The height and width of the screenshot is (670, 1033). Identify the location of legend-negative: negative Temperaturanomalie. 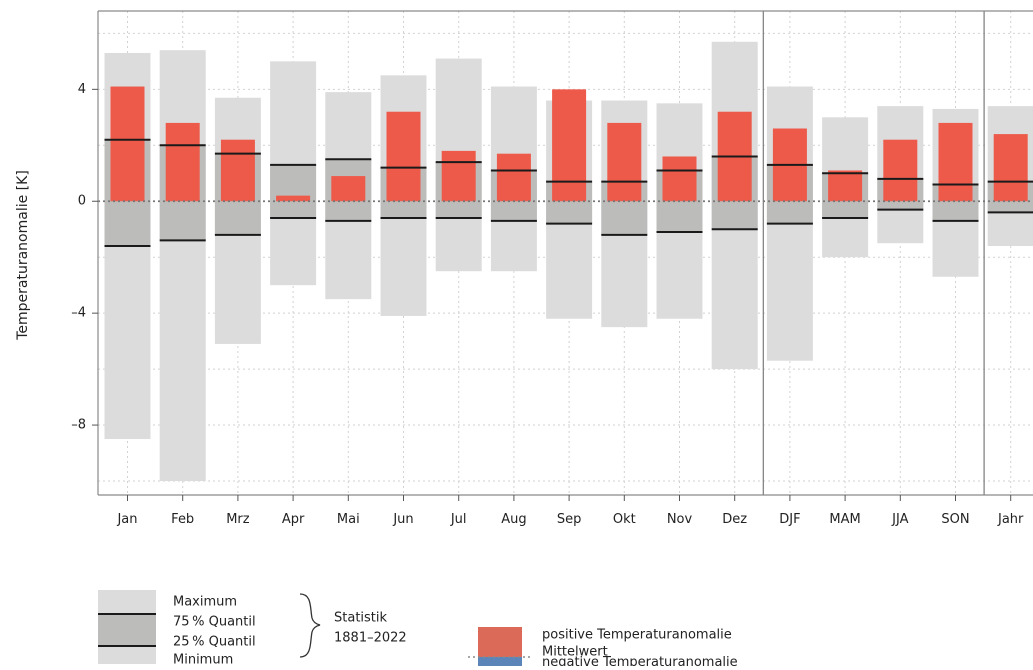
(640, 660).